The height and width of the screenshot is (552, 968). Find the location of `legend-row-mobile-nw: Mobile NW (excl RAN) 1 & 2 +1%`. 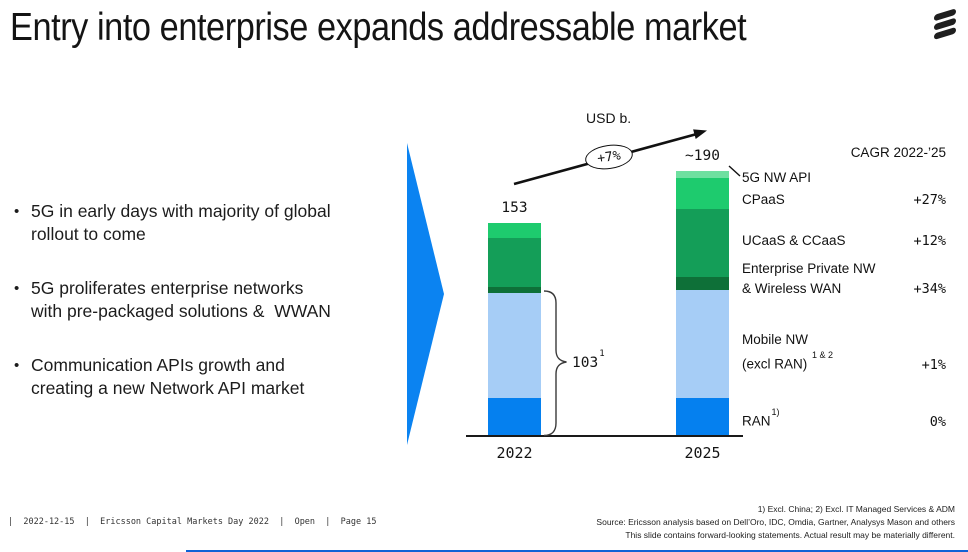

legend-row-mobile-nw: Mobile NW (excl RAN) 1 & 2 +1% is located at coordinates (844, 352).